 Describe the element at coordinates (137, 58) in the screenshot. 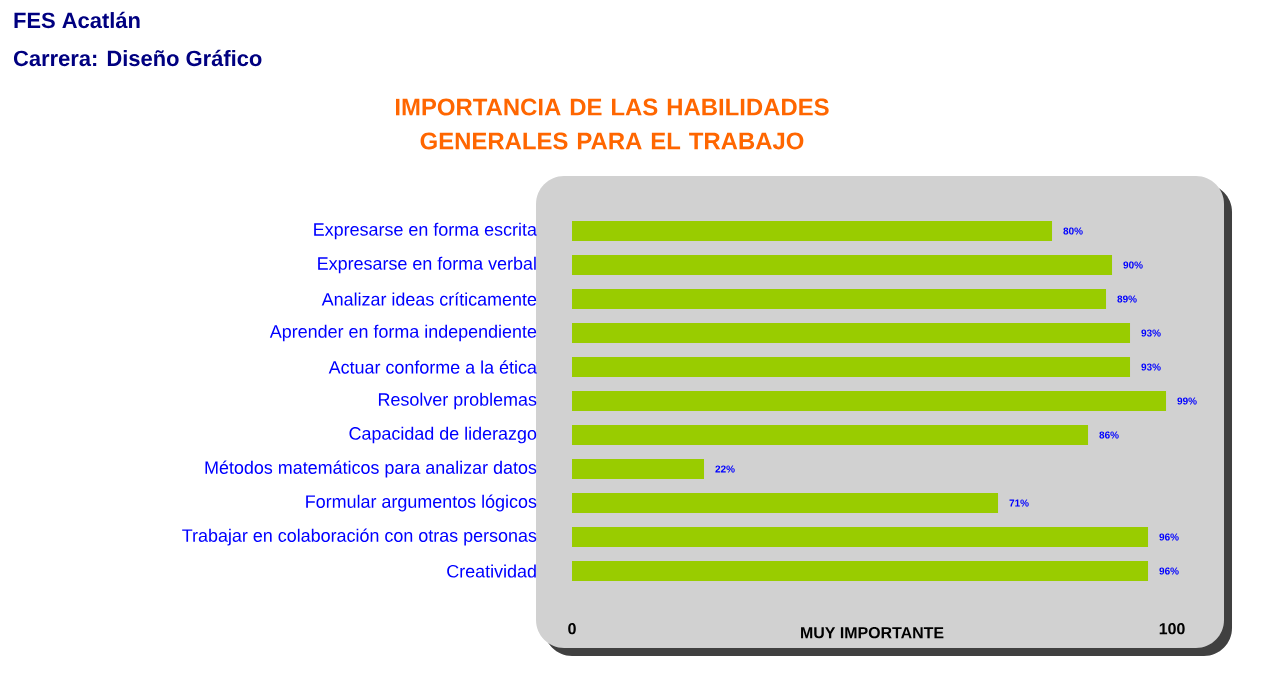

I see `text: Carrera: Diseño Gráfico` at that location.